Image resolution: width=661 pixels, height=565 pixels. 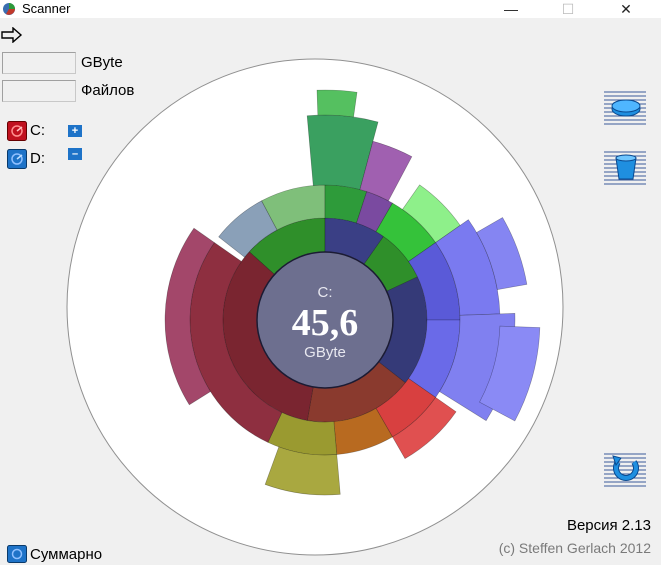 I want to click on trash-icon, so click(x=625, y=167).